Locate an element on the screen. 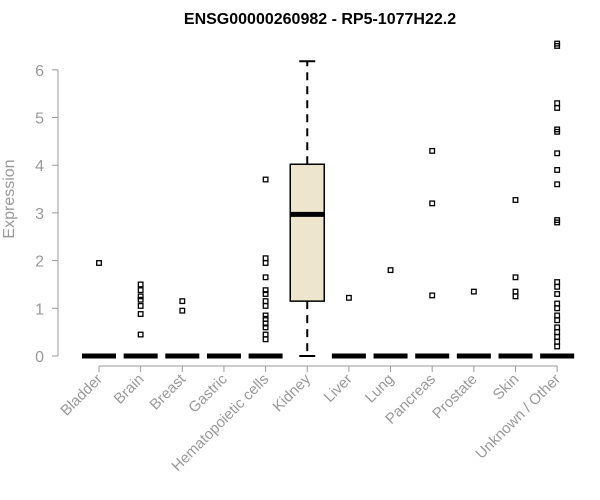 This screenshot has width=600, height=500. box-iqr is located at coordinates (307, 232).